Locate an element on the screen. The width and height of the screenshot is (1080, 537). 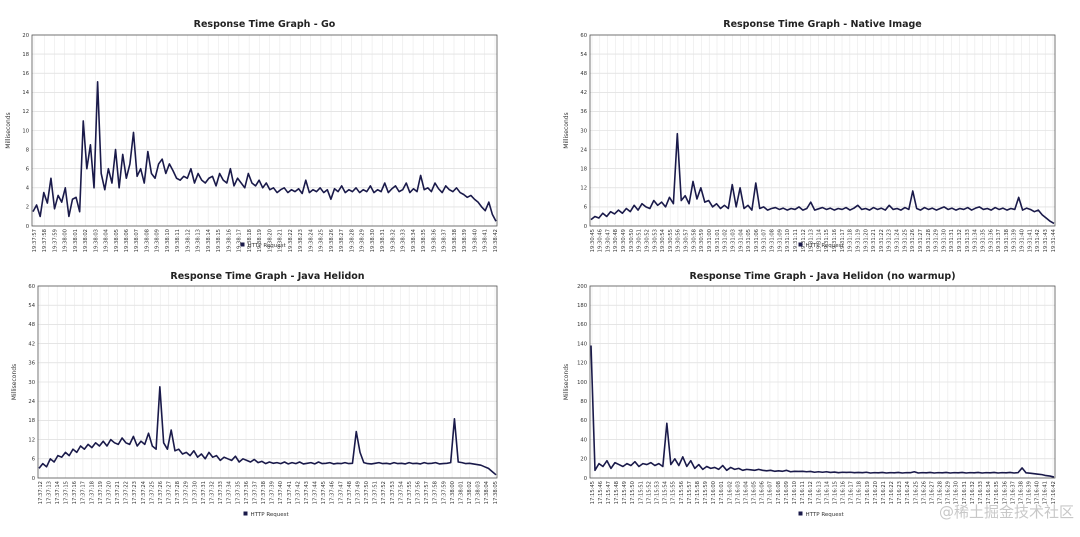
x-tick-label: 17:37:22 is located at coordinates (127, 492).